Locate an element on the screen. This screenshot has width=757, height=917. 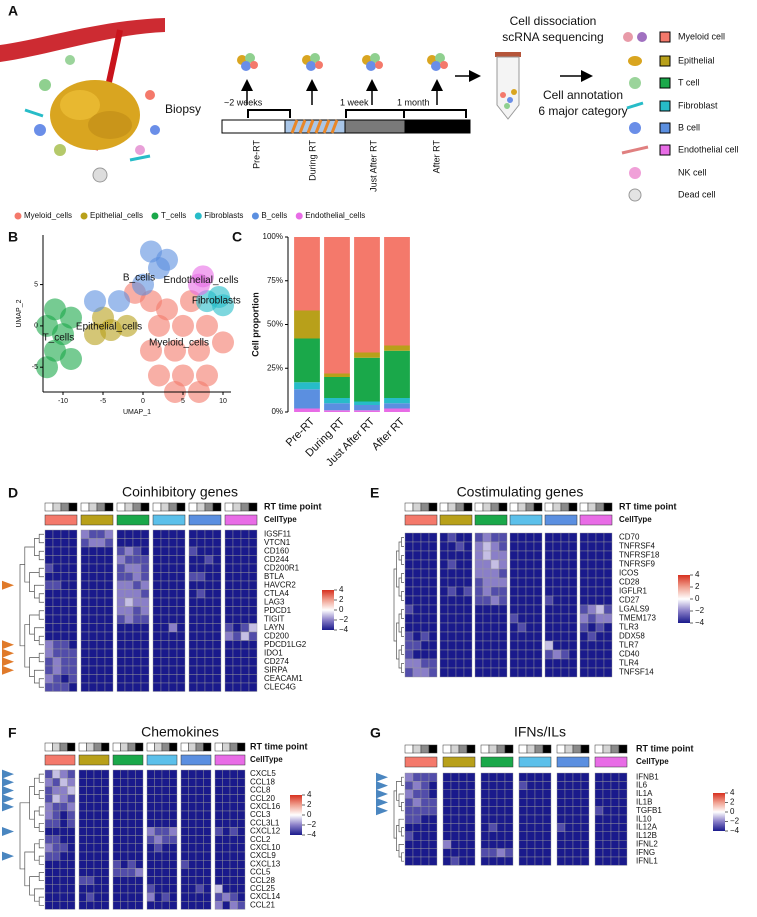
row-label: CXCL16 is located at coordinates (265, 806).